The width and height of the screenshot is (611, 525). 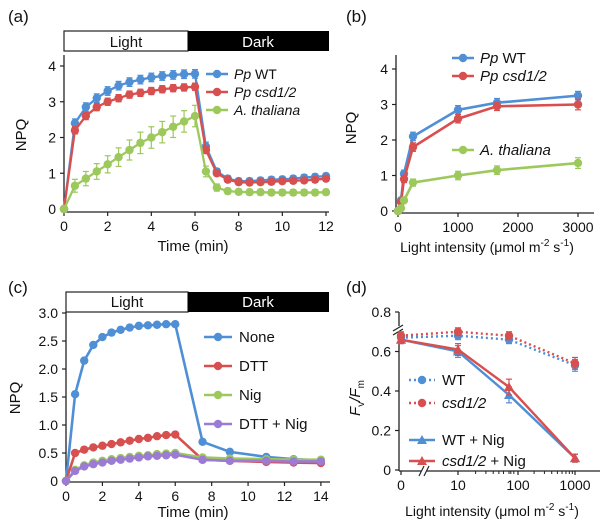 What do you see at coordinates (52, 173) in the screenshot?
I see `y-tick-label: 1` at bounding box center [52, 173].